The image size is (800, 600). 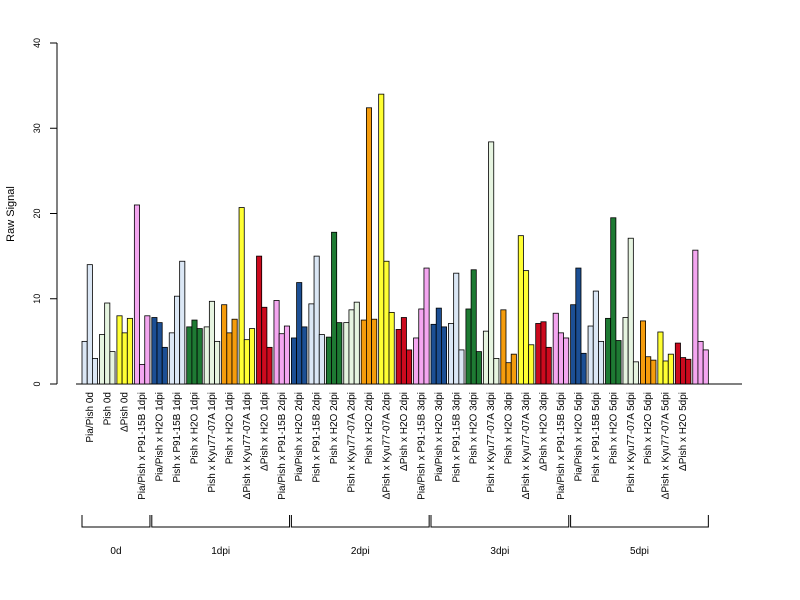 I want to click on x-tick-label: ΔPish x H2O 1dpi, so click(x=264, y=431).